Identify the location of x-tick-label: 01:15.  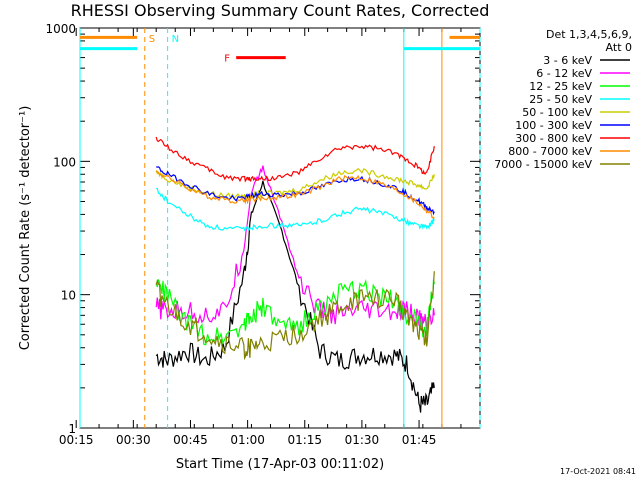
(304, 440).